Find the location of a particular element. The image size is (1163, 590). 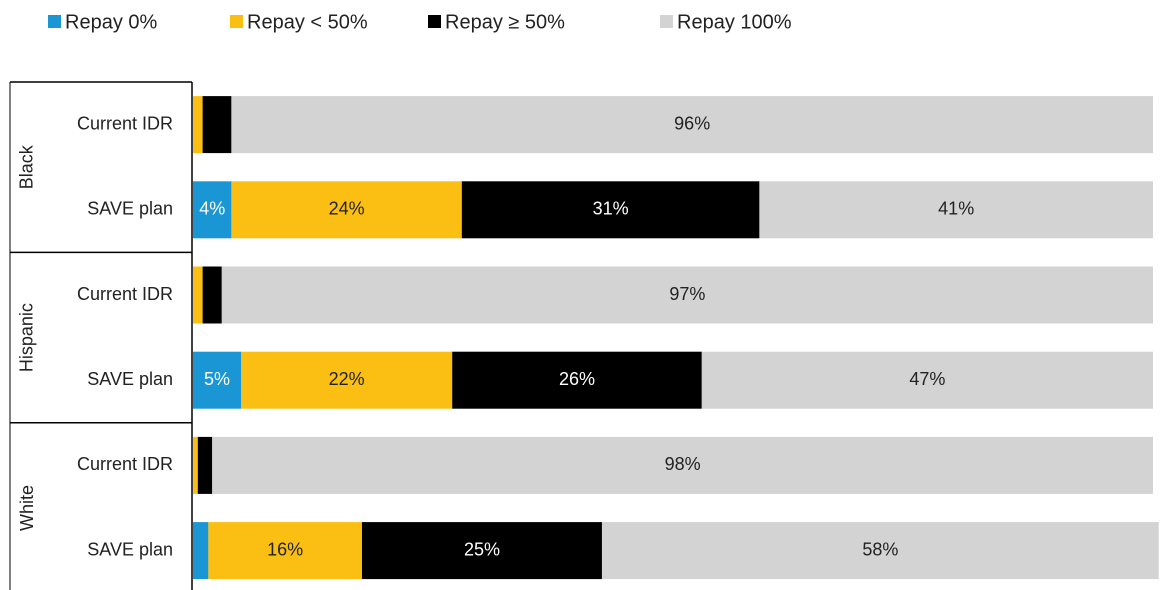

data-label: 4% is located at coordinates (212, 209).